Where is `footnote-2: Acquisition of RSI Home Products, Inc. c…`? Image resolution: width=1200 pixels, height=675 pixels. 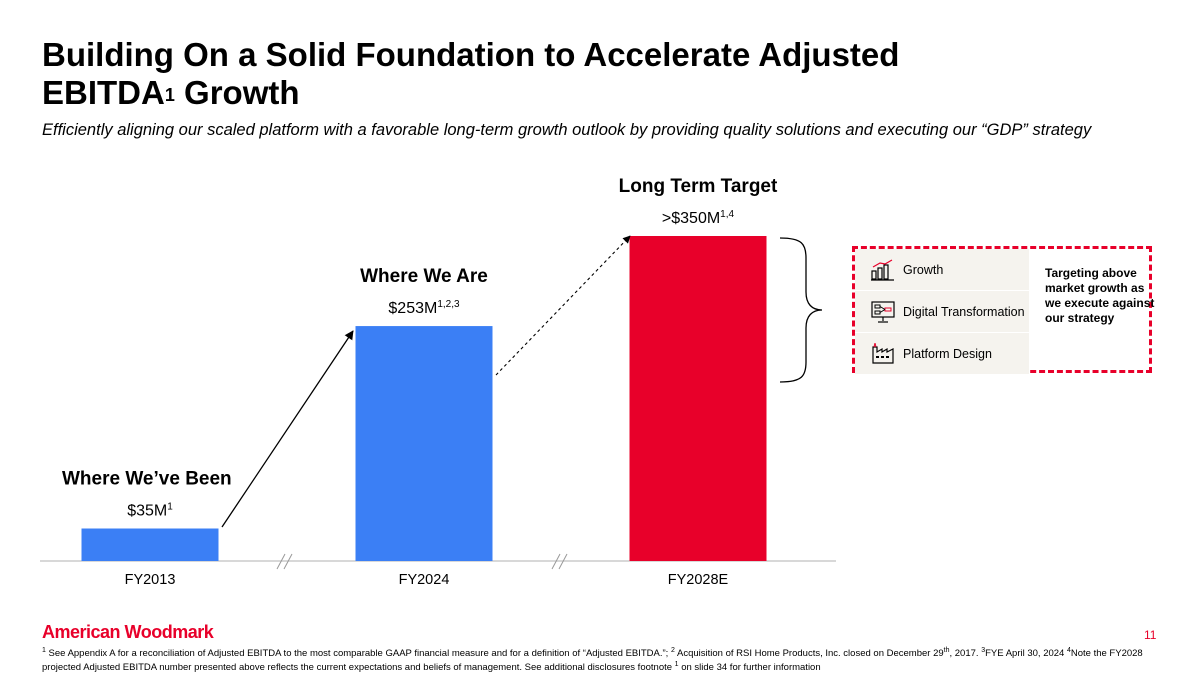 footnote-2: Acquisition of RSI Home Products, Inc. c… is located at coordinates (809, 654).